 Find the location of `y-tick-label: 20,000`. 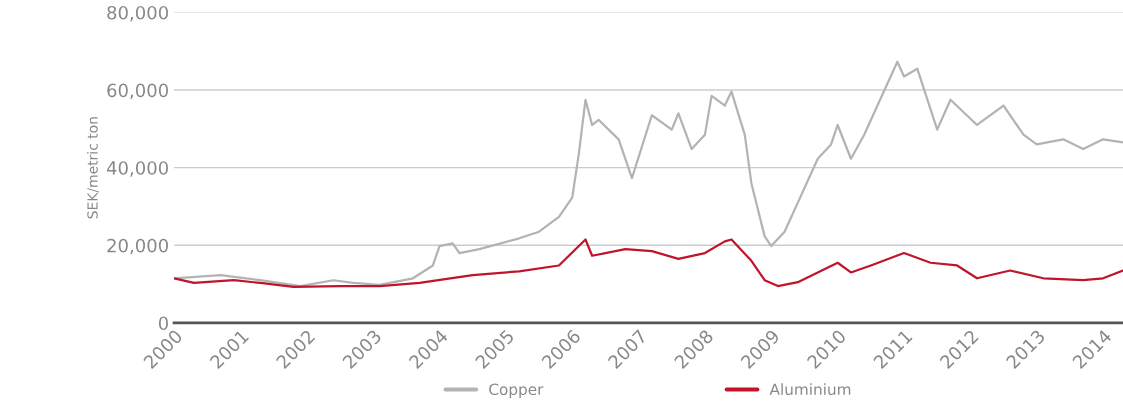

y-tick-label: 20,000 is located at coordinates (137, 246).